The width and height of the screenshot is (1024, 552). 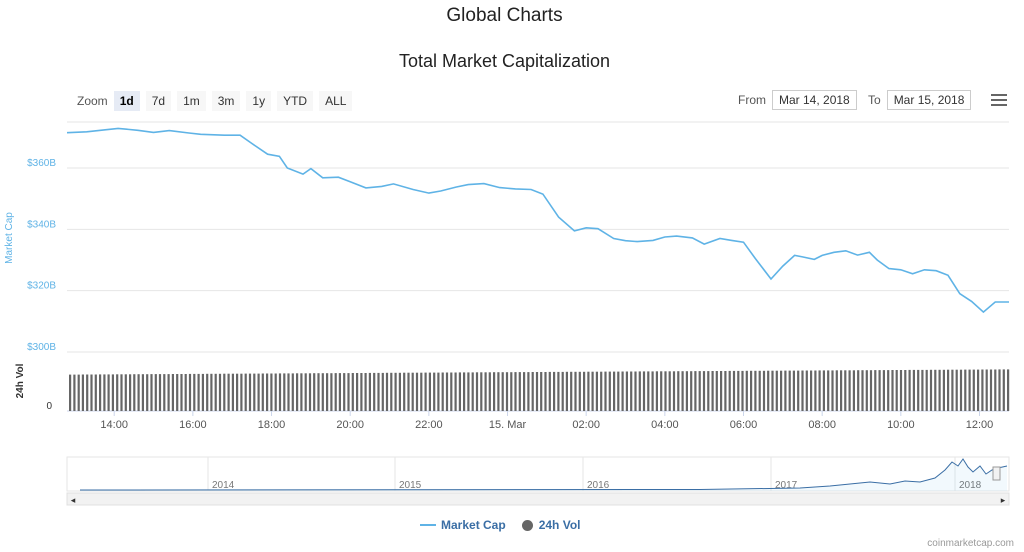 I want to click on navigator-year-label: 2015, so click(x=410, y=485).